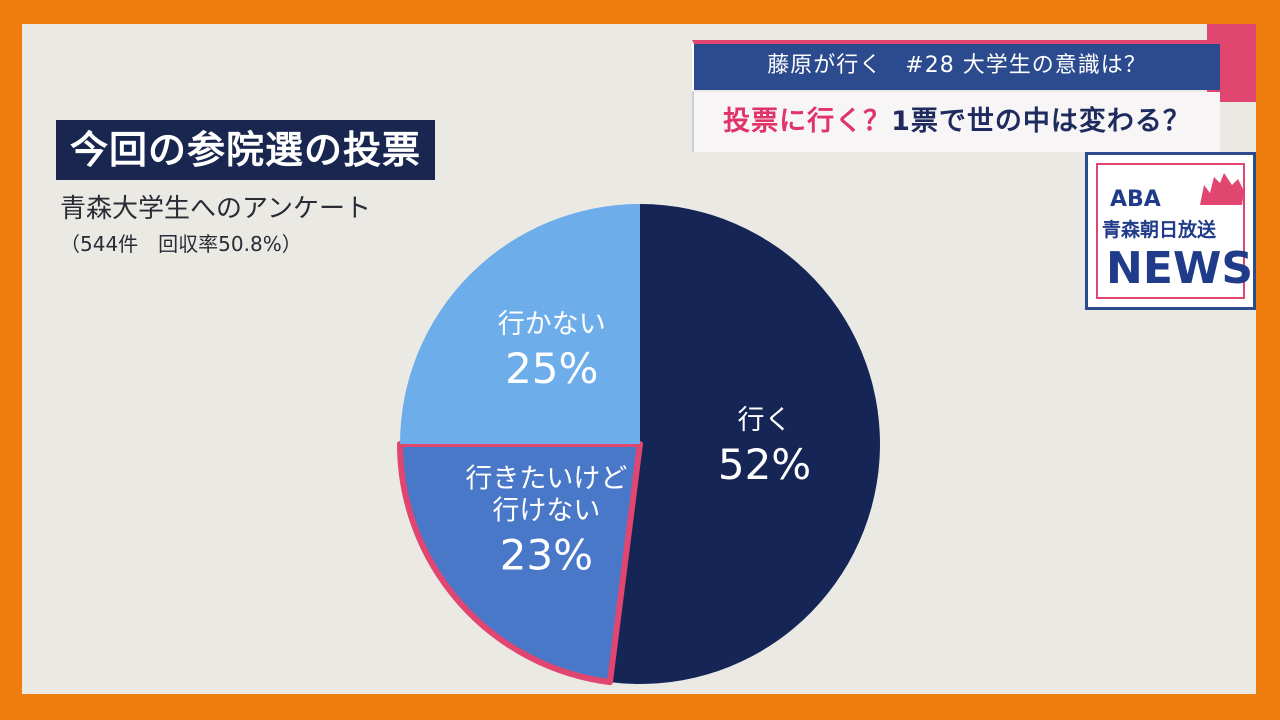 The width and height of the screenshot is (1280, 720). I want to click on pie-percent-1: 23%, so click(546, 555).